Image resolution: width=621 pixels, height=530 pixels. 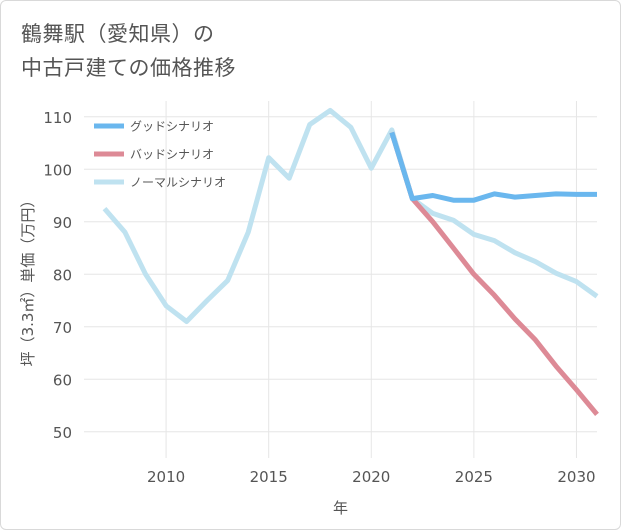 What do you see at coordinates (474, 477) in the screenshot?
I see `x-tick-label: 2025` at bounding box center [474, 477].